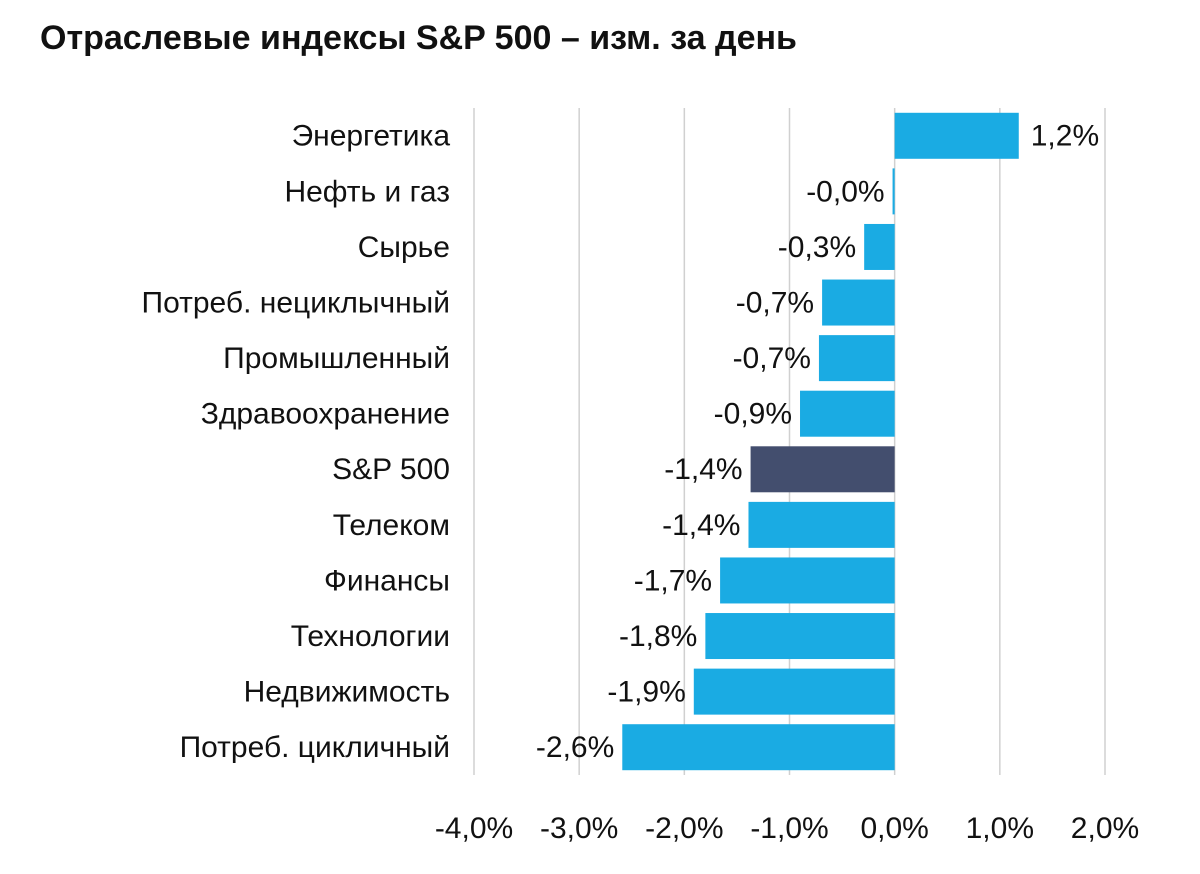 This screenshot has height=874, width=1200. I want to click on value-label: -0,0%, so click(845, 191).